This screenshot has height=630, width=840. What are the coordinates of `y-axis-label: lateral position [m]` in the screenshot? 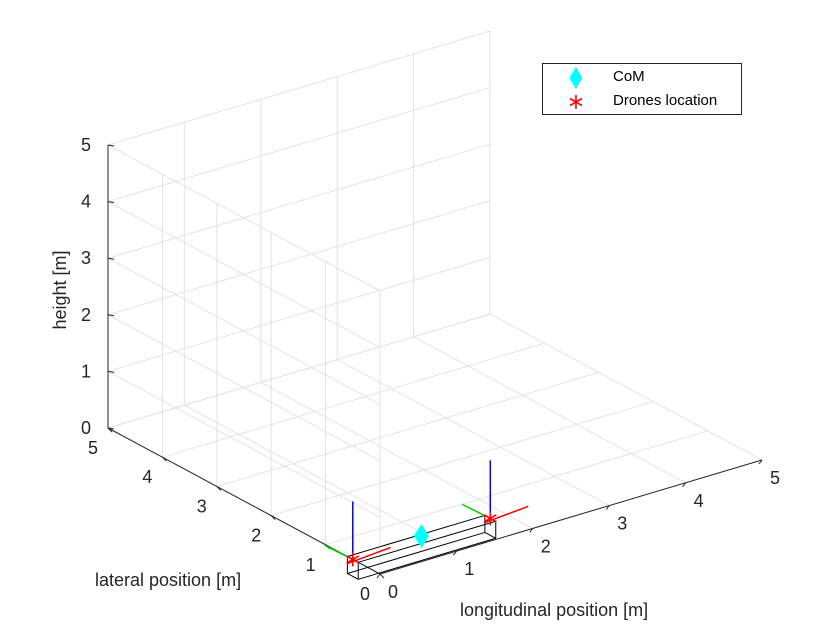 It's located at (168, 580).